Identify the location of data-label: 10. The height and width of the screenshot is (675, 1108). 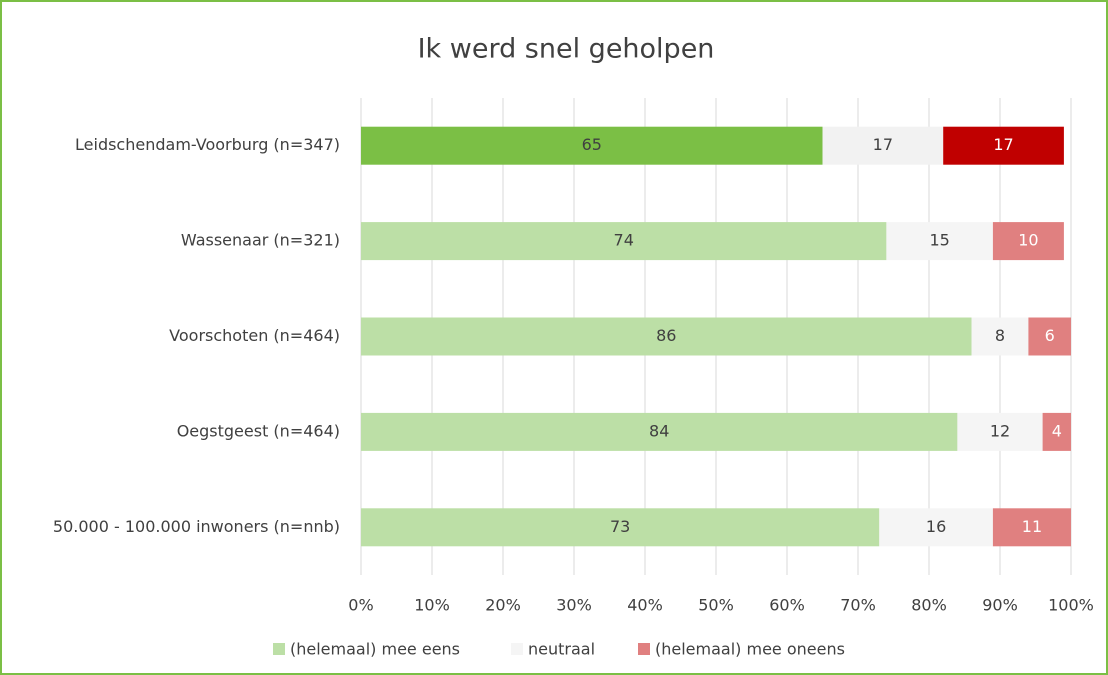
(1028, 240).